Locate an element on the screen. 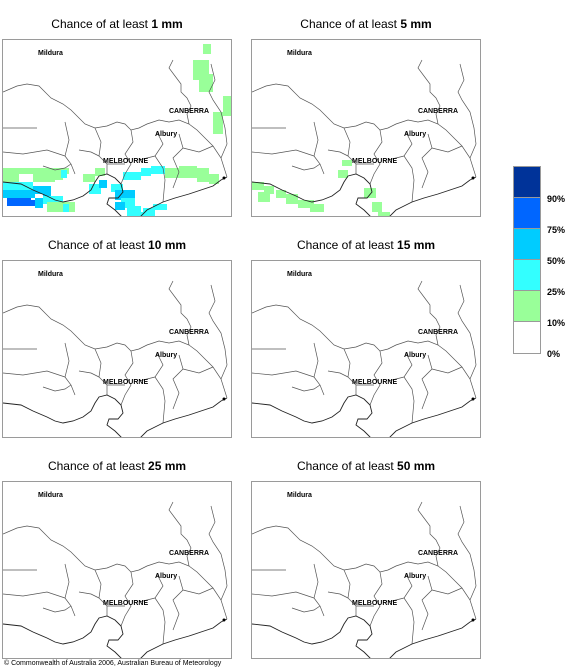  panel-title: Chance of at least 1 mm is located at coordinates (117, 24).